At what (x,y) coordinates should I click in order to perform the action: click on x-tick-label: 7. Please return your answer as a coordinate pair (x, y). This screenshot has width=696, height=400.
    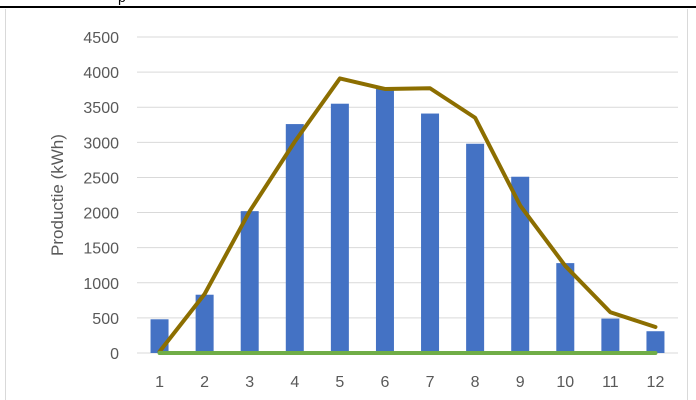
    Looking at the image, I should click on (430, 382).